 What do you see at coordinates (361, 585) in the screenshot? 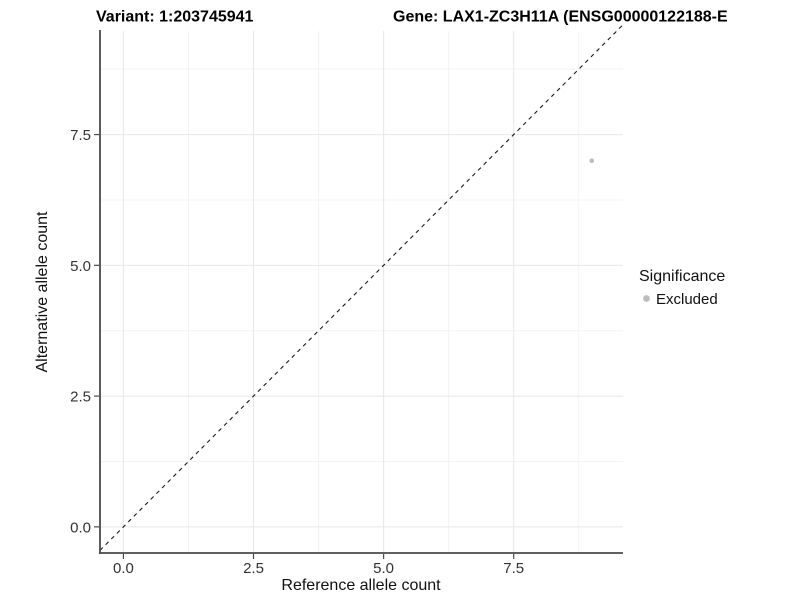
I see `x-axis-title: Reference allele count` at bounding box center [361, 585].